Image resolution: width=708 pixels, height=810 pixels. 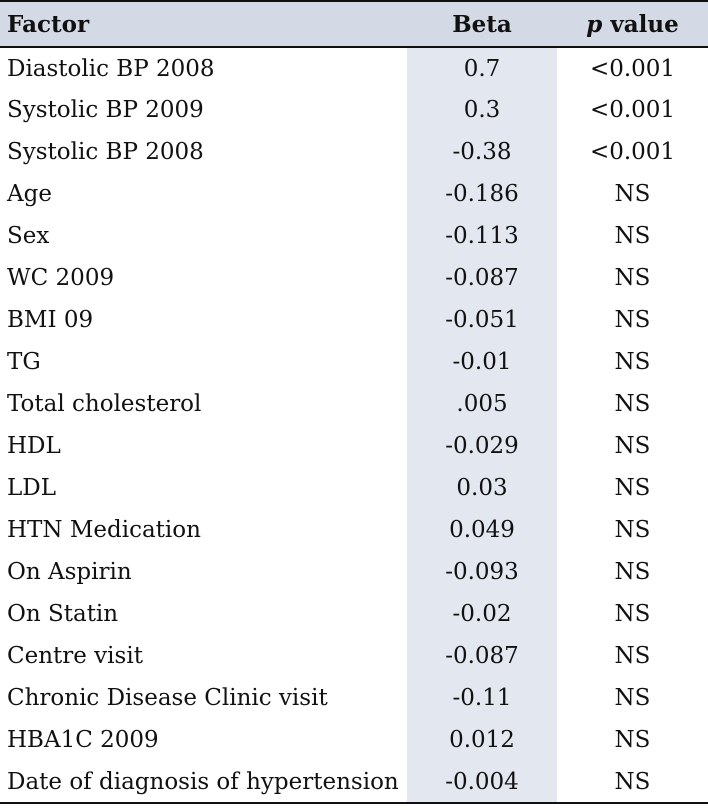 What do you see at coordinates (354, 404) in the screenshot?
I see `table-row: Total cholesterol .005 NS` at bounding box center [354, 404].